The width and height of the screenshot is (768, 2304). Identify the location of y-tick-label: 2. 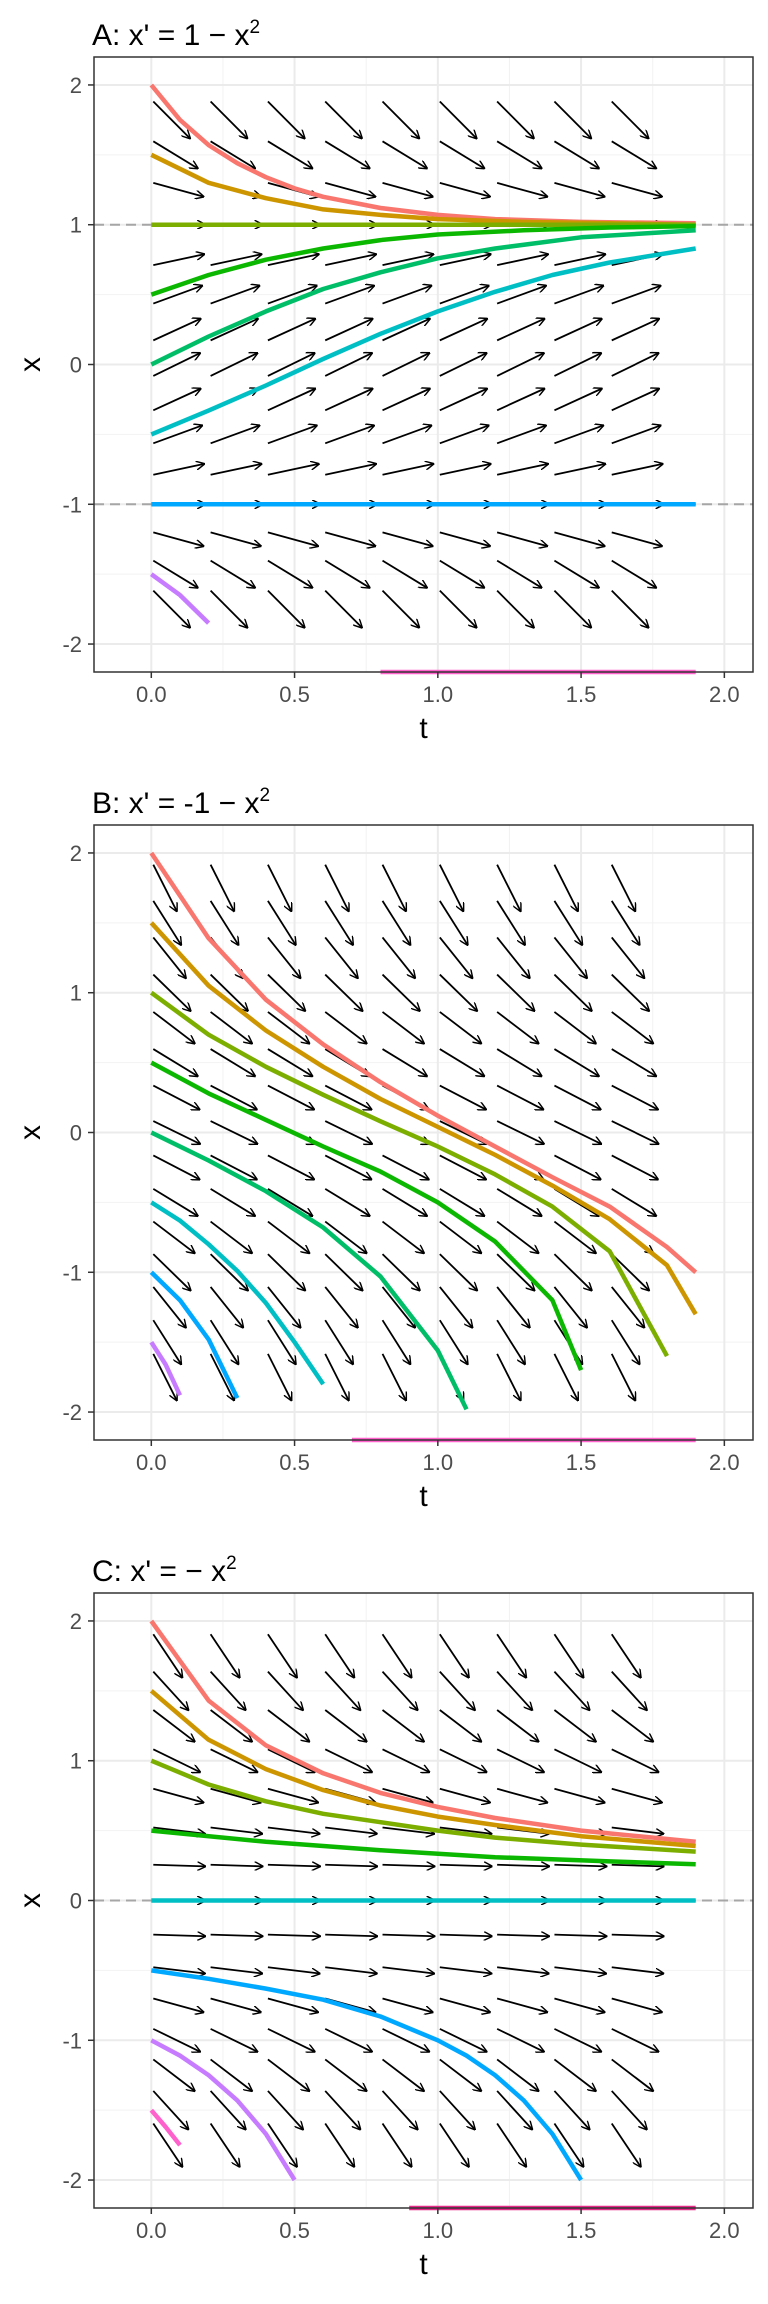
(76, 1621).